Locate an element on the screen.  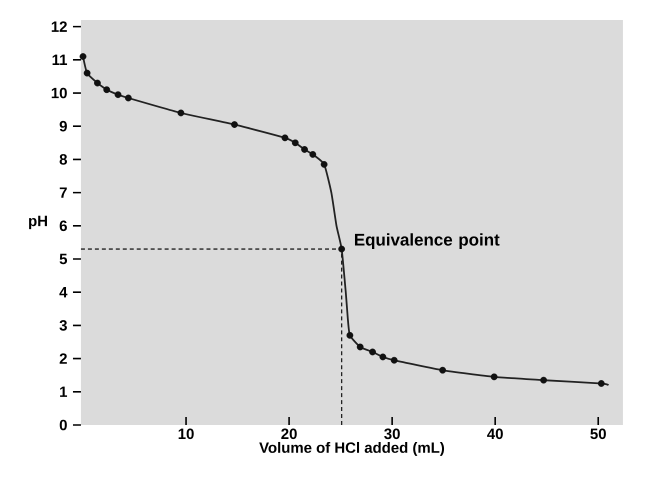
y-tick-label: 5 is located at coordinates (64, 259).